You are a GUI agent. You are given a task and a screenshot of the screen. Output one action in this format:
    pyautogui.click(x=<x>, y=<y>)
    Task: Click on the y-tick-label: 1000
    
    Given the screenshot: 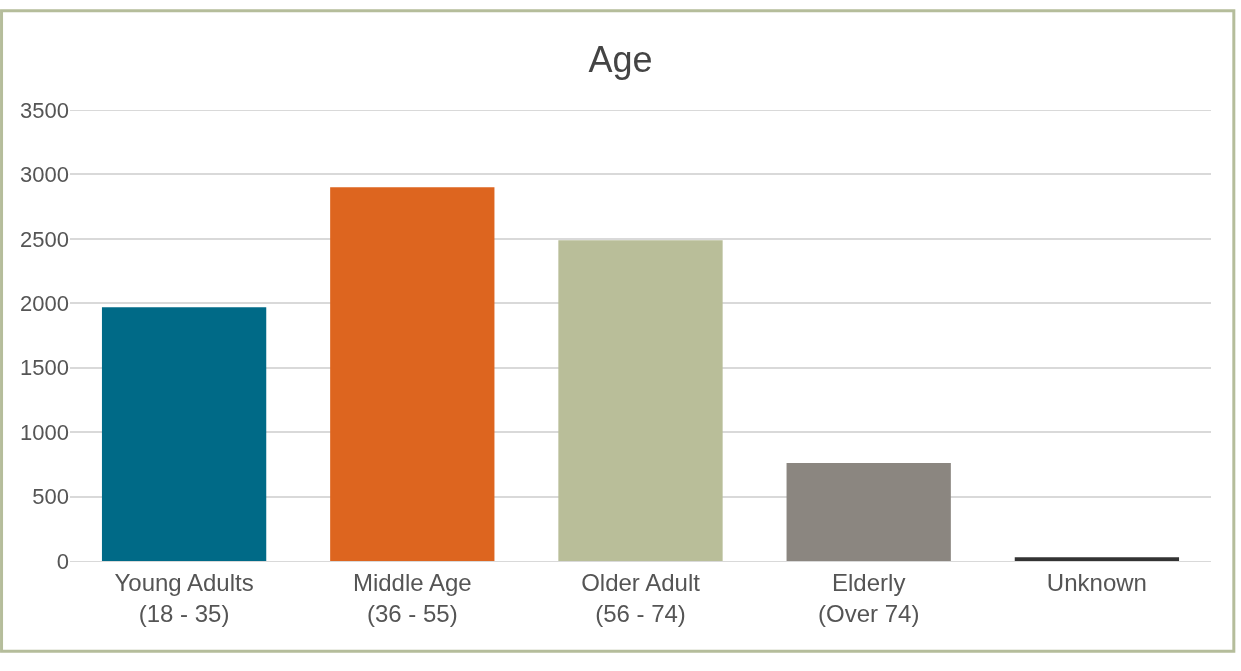 What is the action you would take?
    pyautogui.click(x=44, y=432)
    